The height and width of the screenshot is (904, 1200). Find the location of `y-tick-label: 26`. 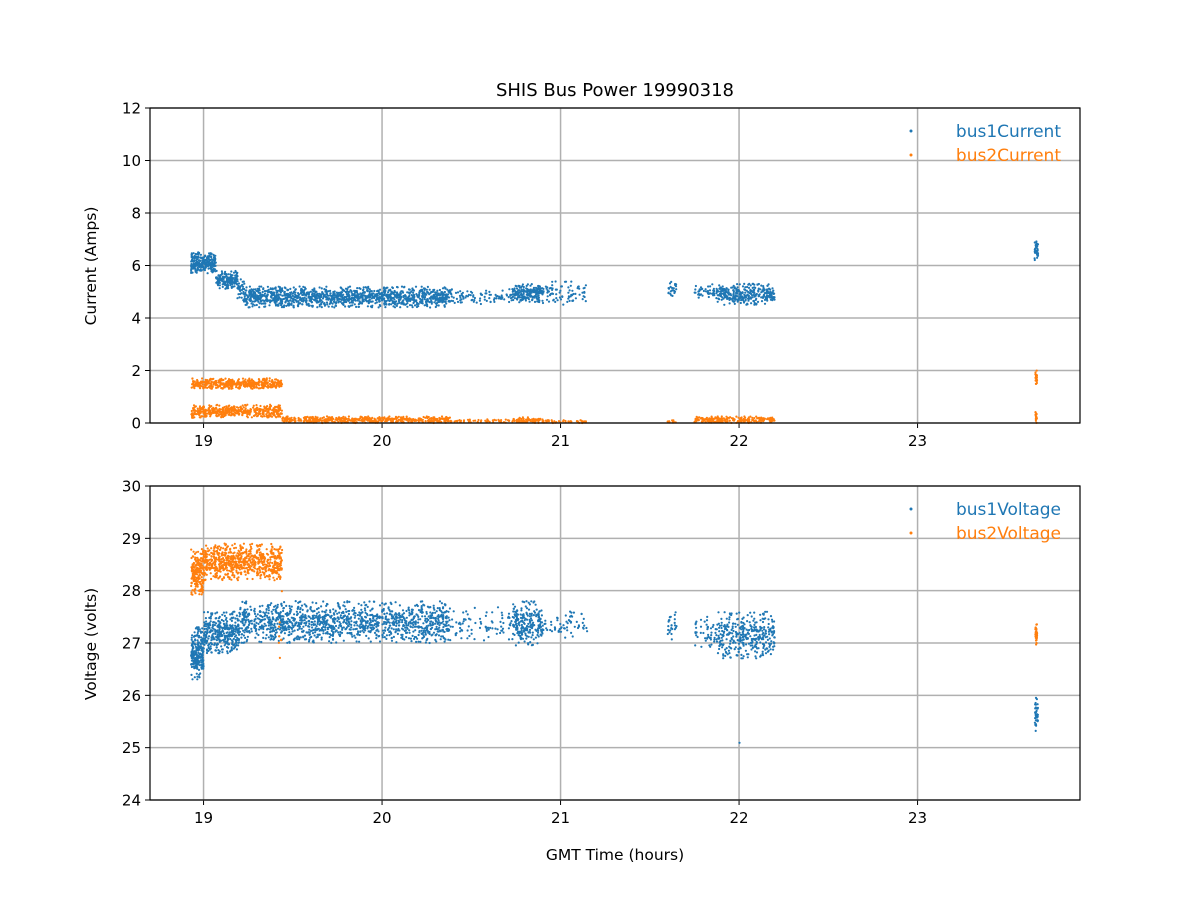

y-tick-label: 26 is located at coordinates (131, 696).